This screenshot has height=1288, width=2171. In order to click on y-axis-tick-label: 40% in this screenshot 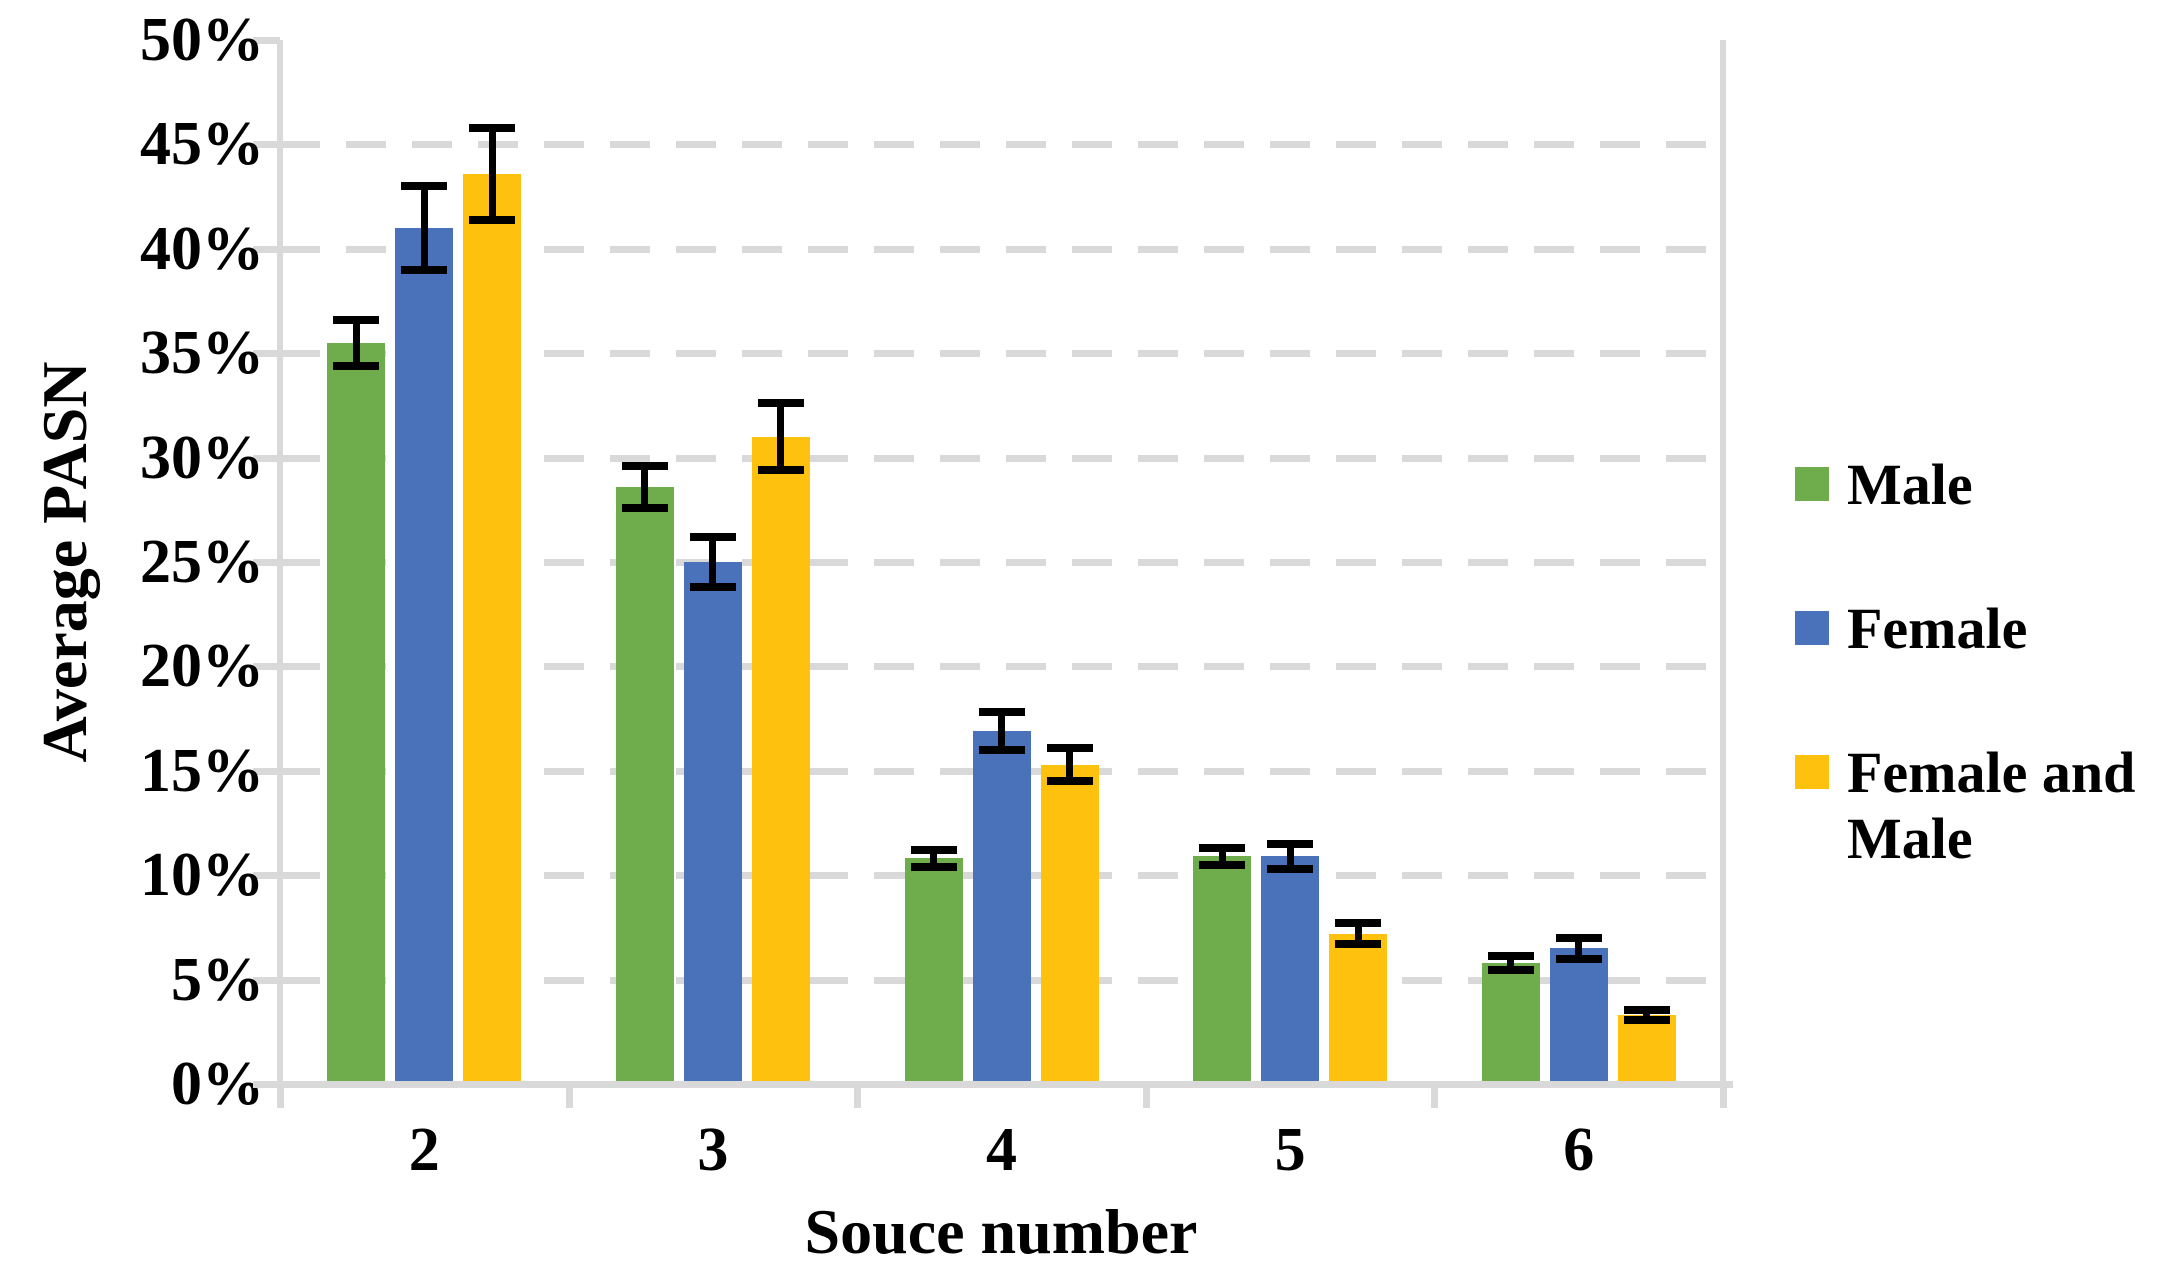, I will do `click(202, 248)`.